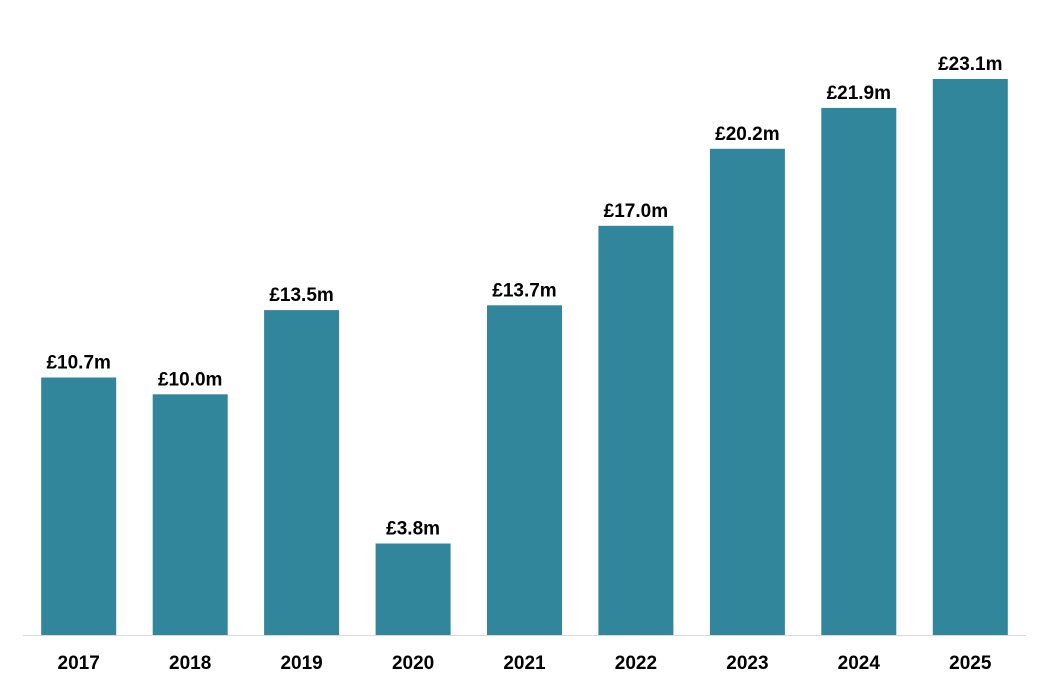  I want to click on value-label-2017: £10.7m, so click(78, 363).